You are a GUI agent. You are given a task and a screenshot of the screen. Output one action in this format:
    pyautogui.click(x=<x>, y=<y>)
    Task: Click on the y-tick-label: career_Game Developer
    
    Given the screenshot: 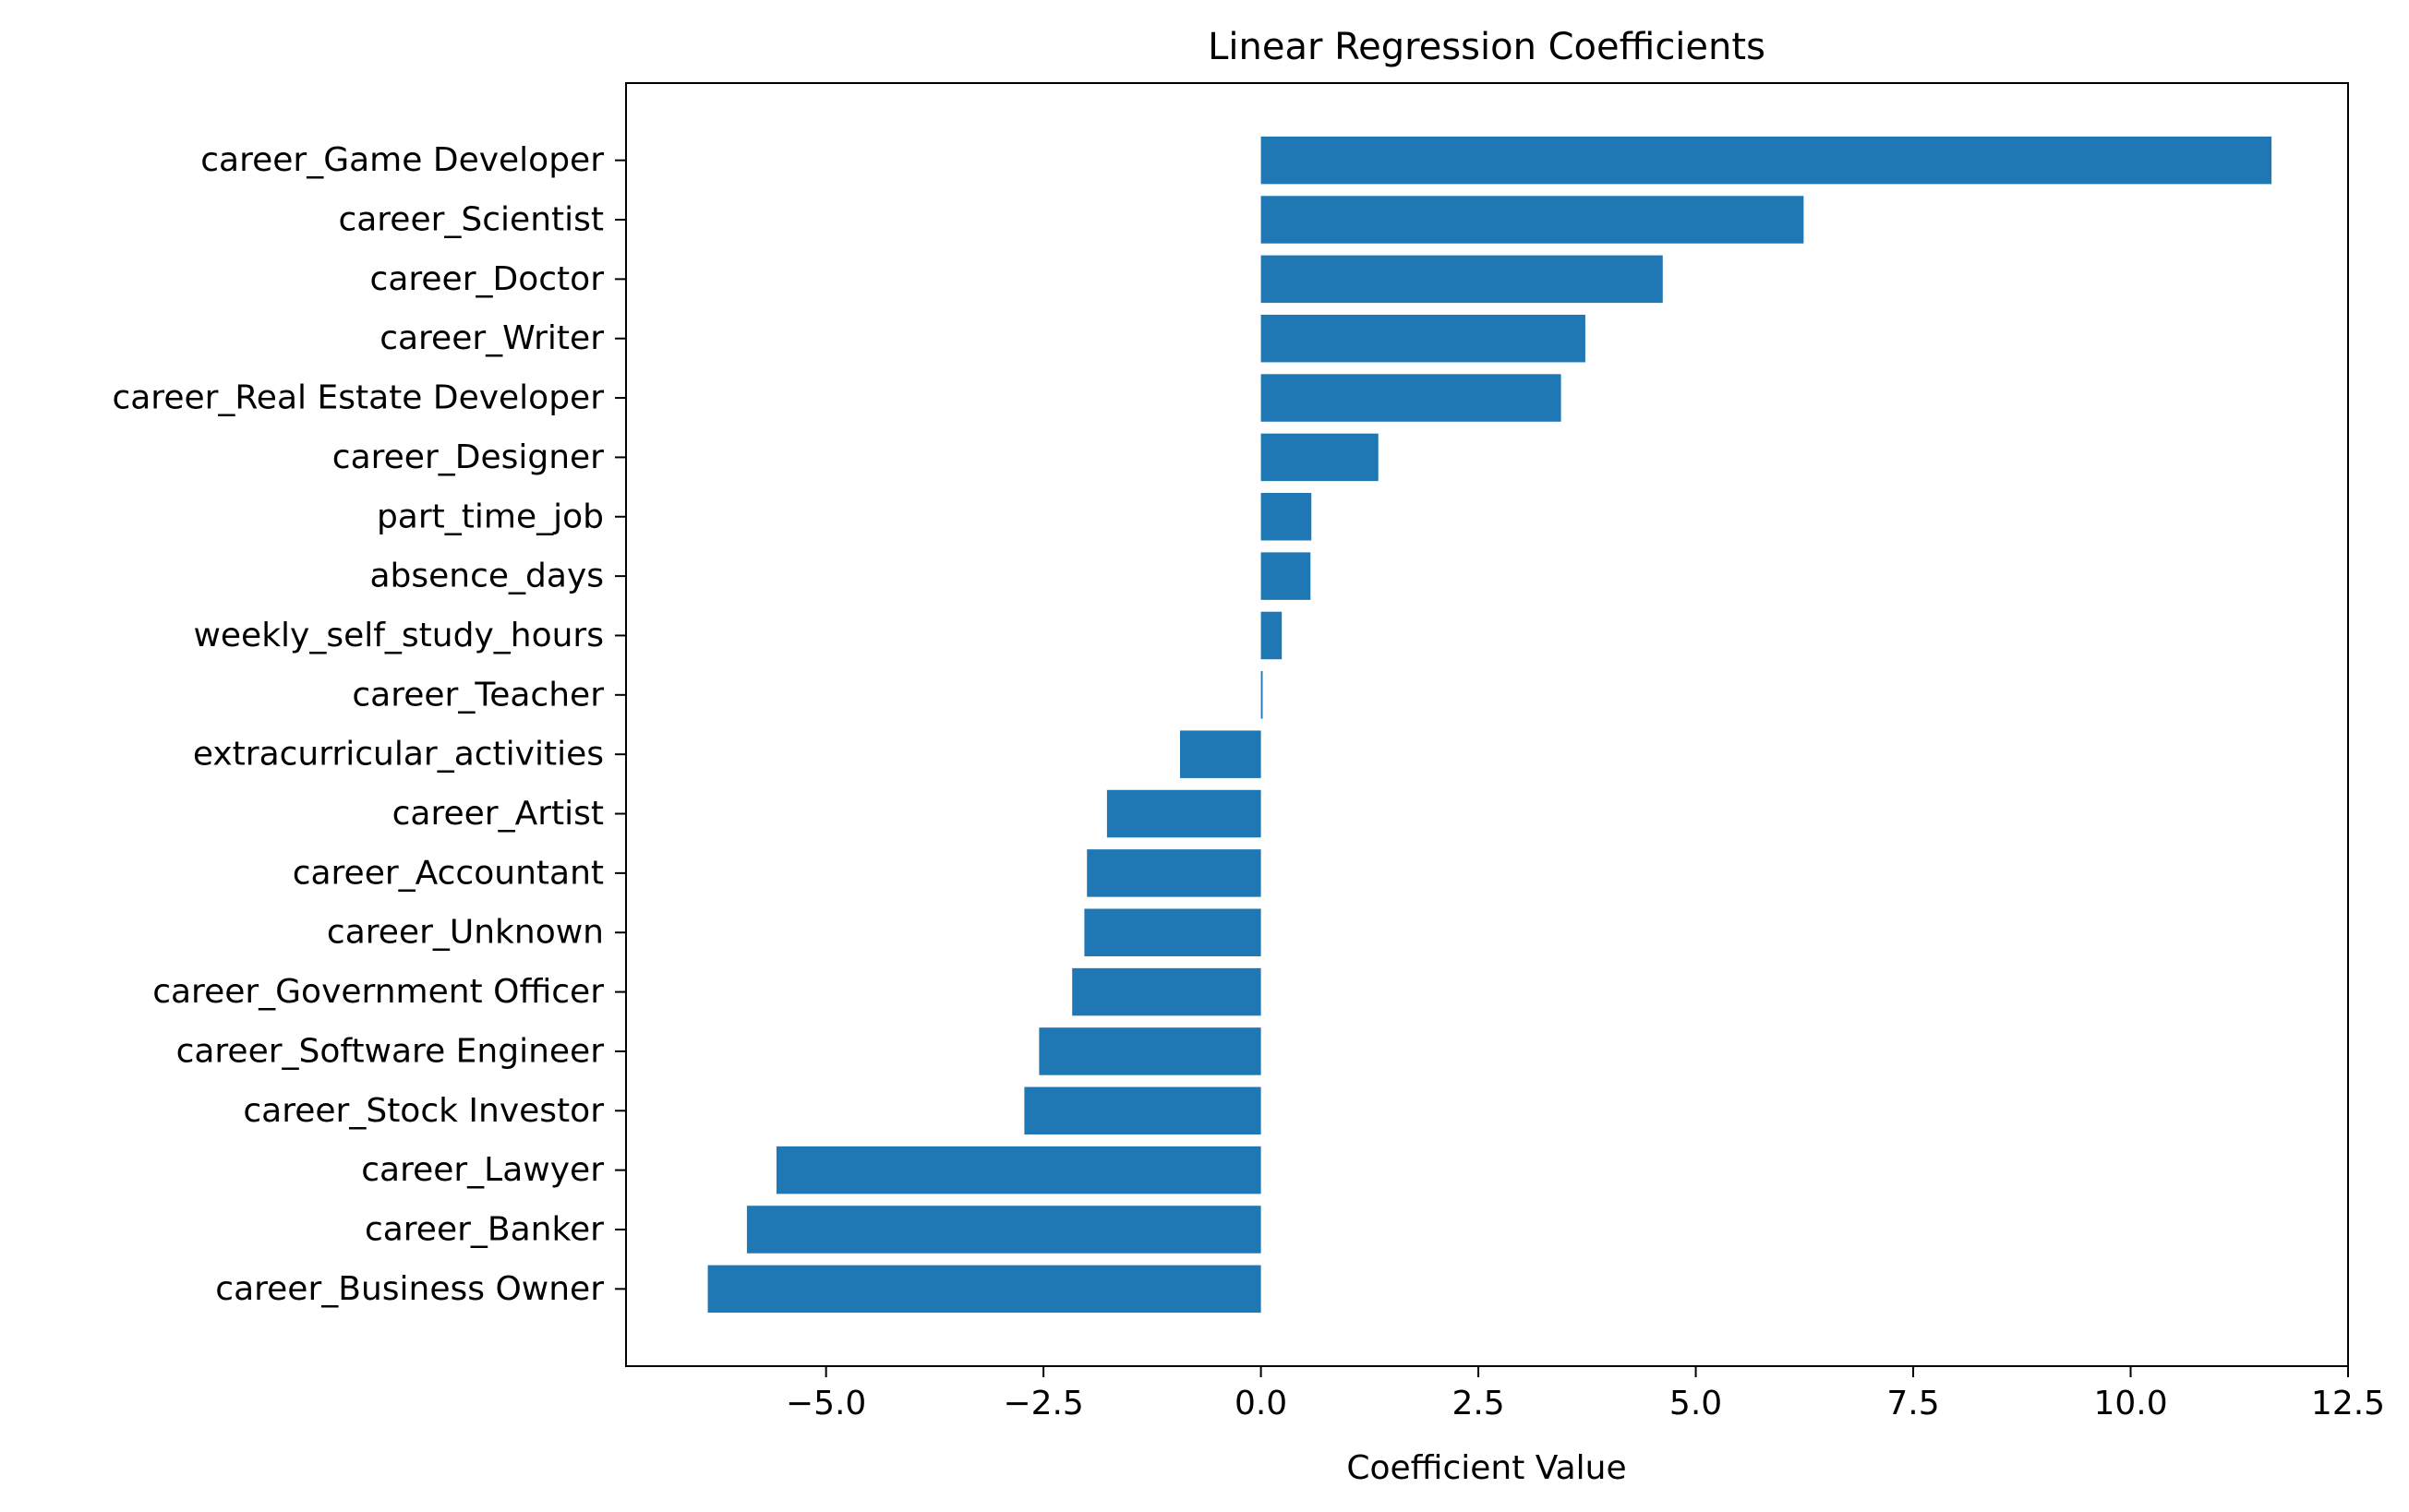 What is the action you would take?
    pyautogui.click(x=402, y=160)
    